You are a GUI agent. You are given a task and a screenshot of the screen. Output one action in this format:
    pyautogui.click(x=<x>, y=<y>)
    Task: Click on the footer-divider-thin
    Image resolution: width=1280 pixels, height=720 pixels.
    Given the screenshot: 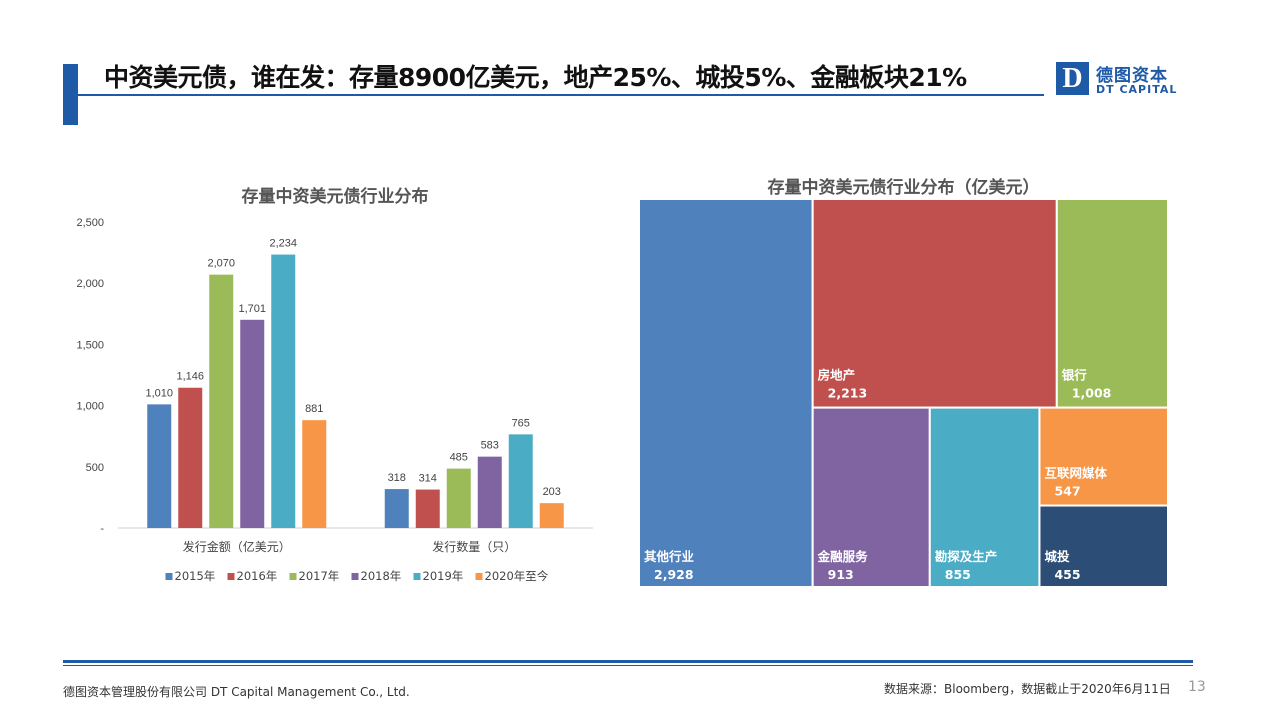 What is the action you would take?
    pyautogui.click(x=628, y=665)
    